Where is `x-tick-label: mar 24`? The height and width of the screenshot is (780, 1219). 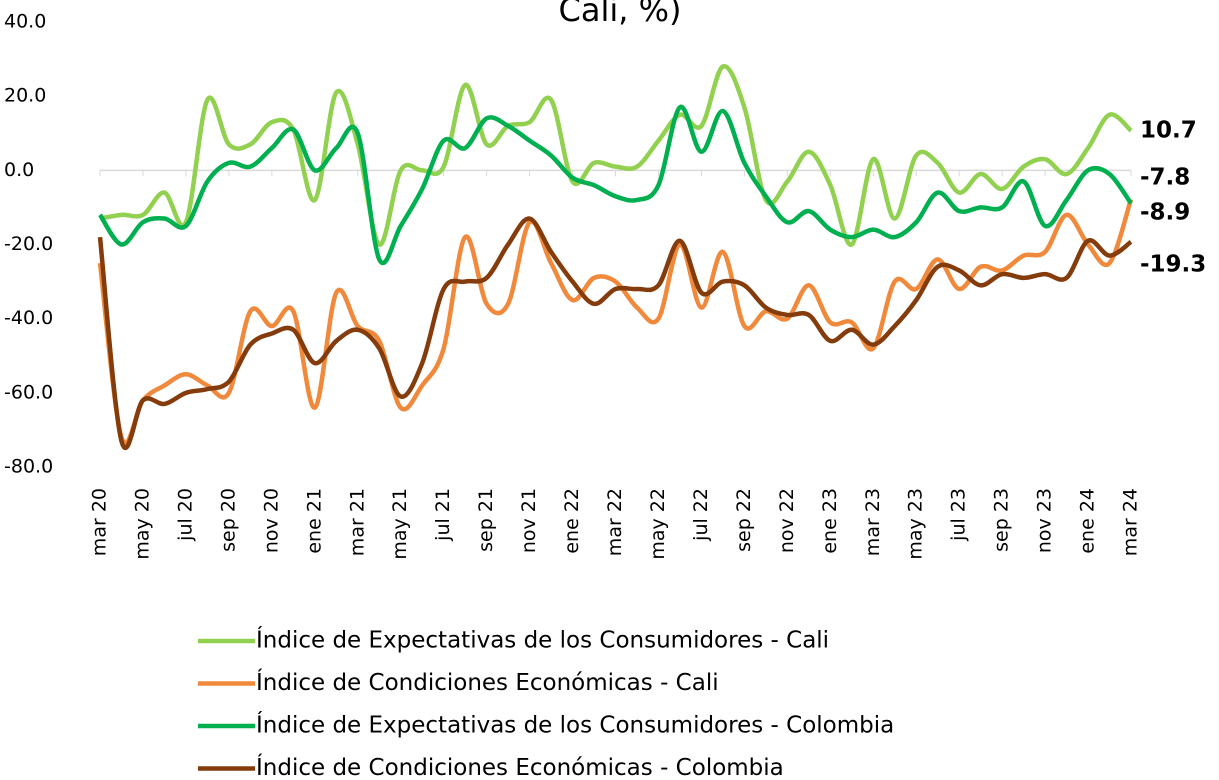 x-tick-label: mar 24 is located at coordinates (1131, 522).